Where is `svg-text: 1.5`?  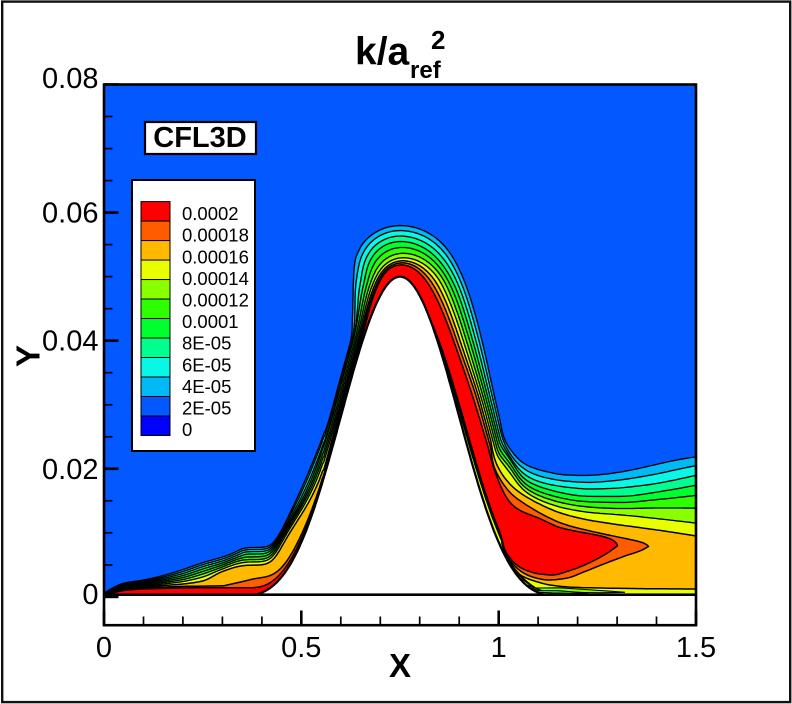
svg-text: 1.5 is located at coordinates (696, 648).